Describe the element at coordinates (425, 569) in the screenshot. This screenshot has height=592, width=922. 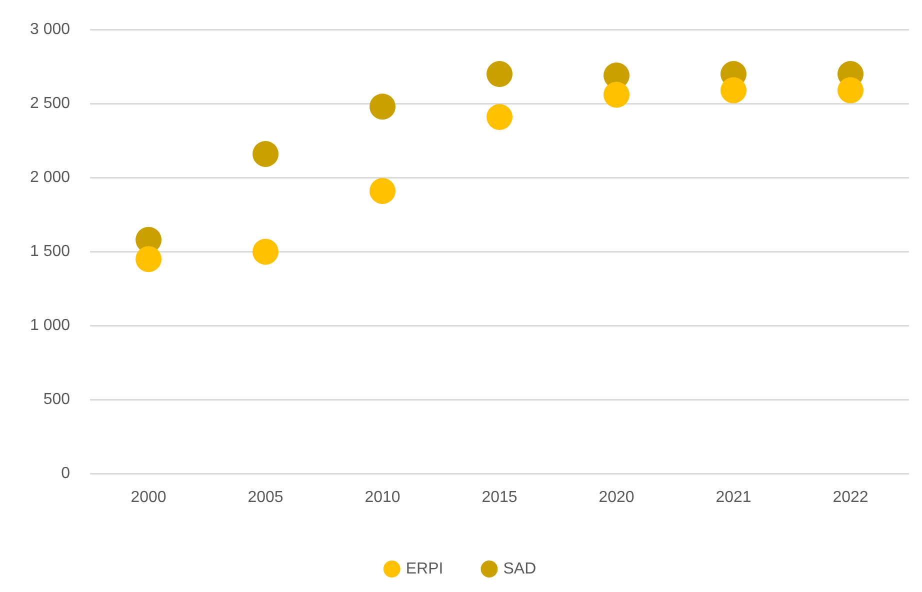
I see `legend-label: ERPI` at that location.